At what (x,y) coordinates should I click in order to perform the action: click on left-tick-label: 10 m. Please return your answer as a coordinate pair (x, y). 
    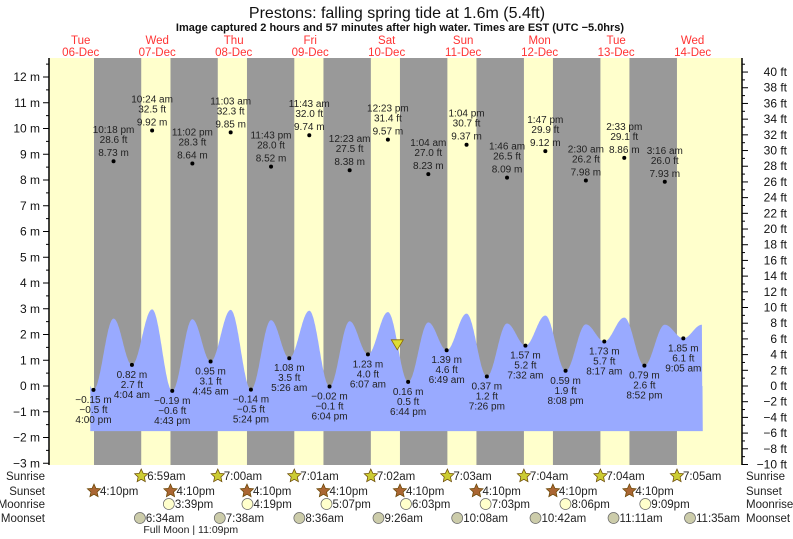
    Looking at the image, I should click on (26, 129).